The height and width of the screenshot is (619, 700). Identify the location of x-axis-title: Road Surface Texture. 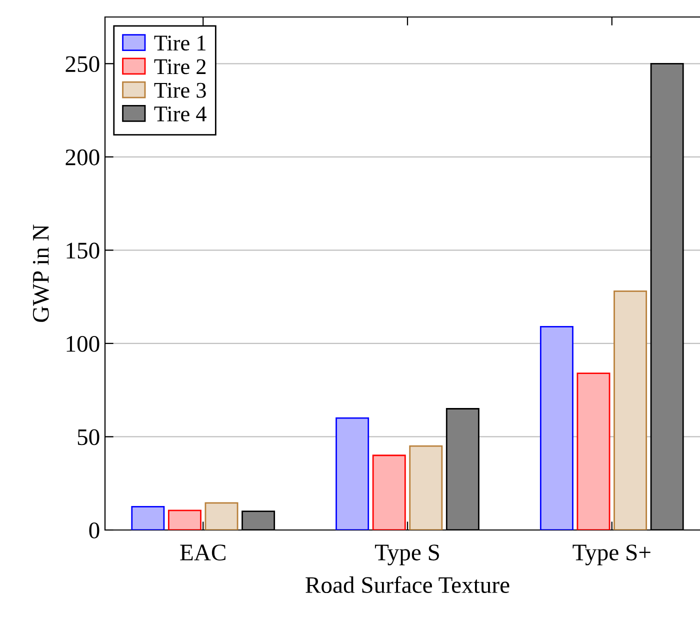
(408, 585).